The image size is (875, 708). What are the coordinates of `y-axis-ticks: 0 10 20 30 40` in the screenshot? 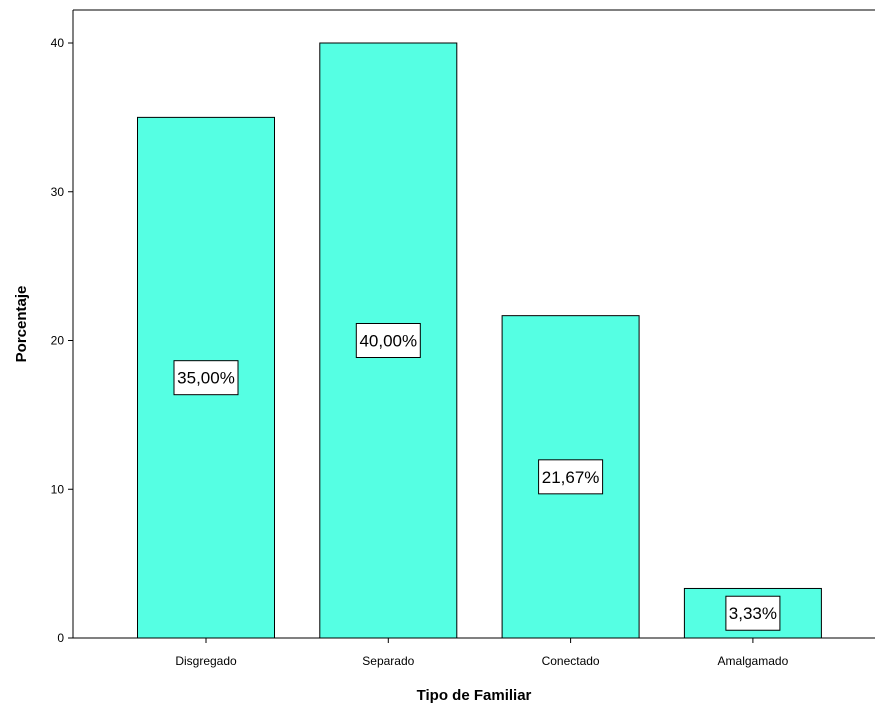 It's located at (62, 340).